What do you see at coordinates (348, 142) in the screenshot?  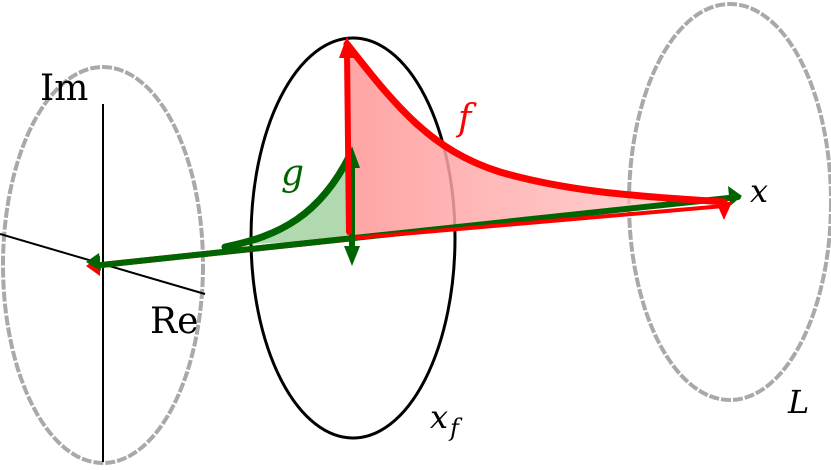 I see `f-vertical-arrow` at bounding box center [348, 142].